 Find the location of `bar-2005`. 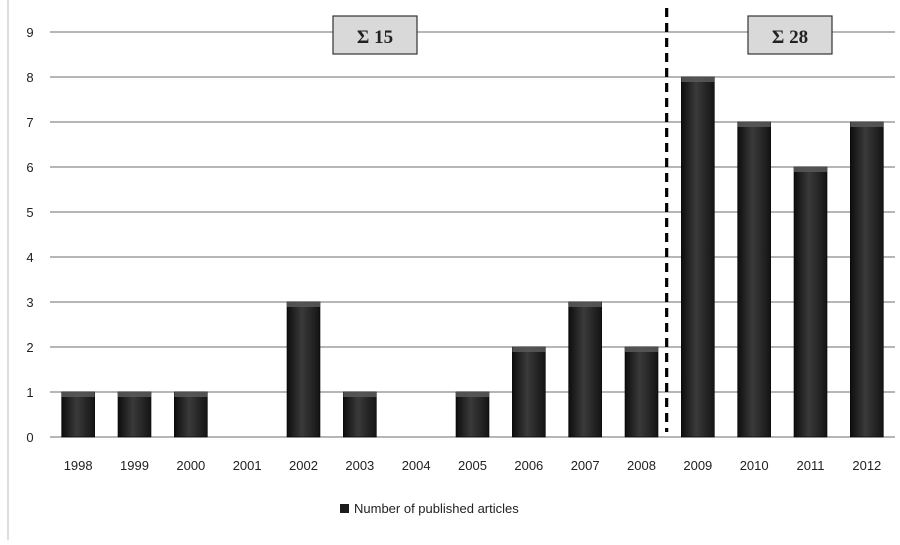

bar-2005 is located at coordinates (472, 414).